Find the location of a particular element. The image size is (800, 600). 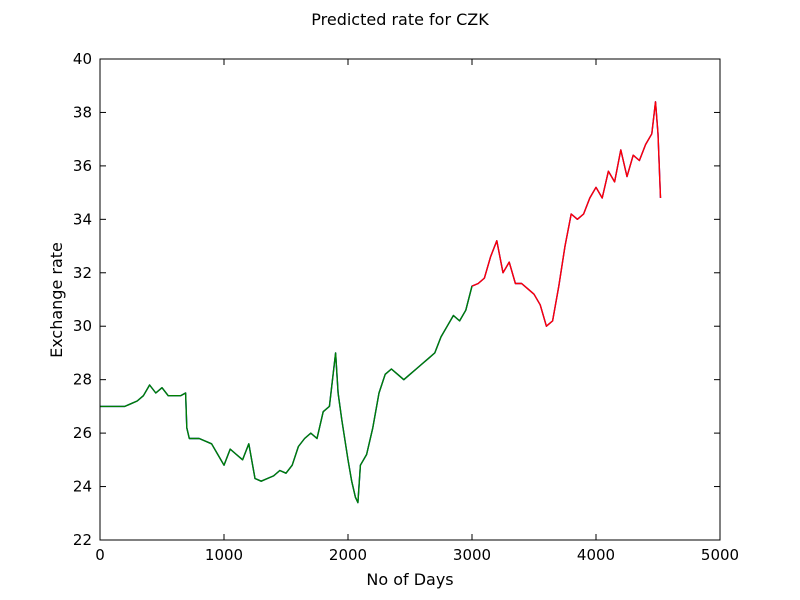

x-tick-label: 1000 is located at coordinates (224, 555).